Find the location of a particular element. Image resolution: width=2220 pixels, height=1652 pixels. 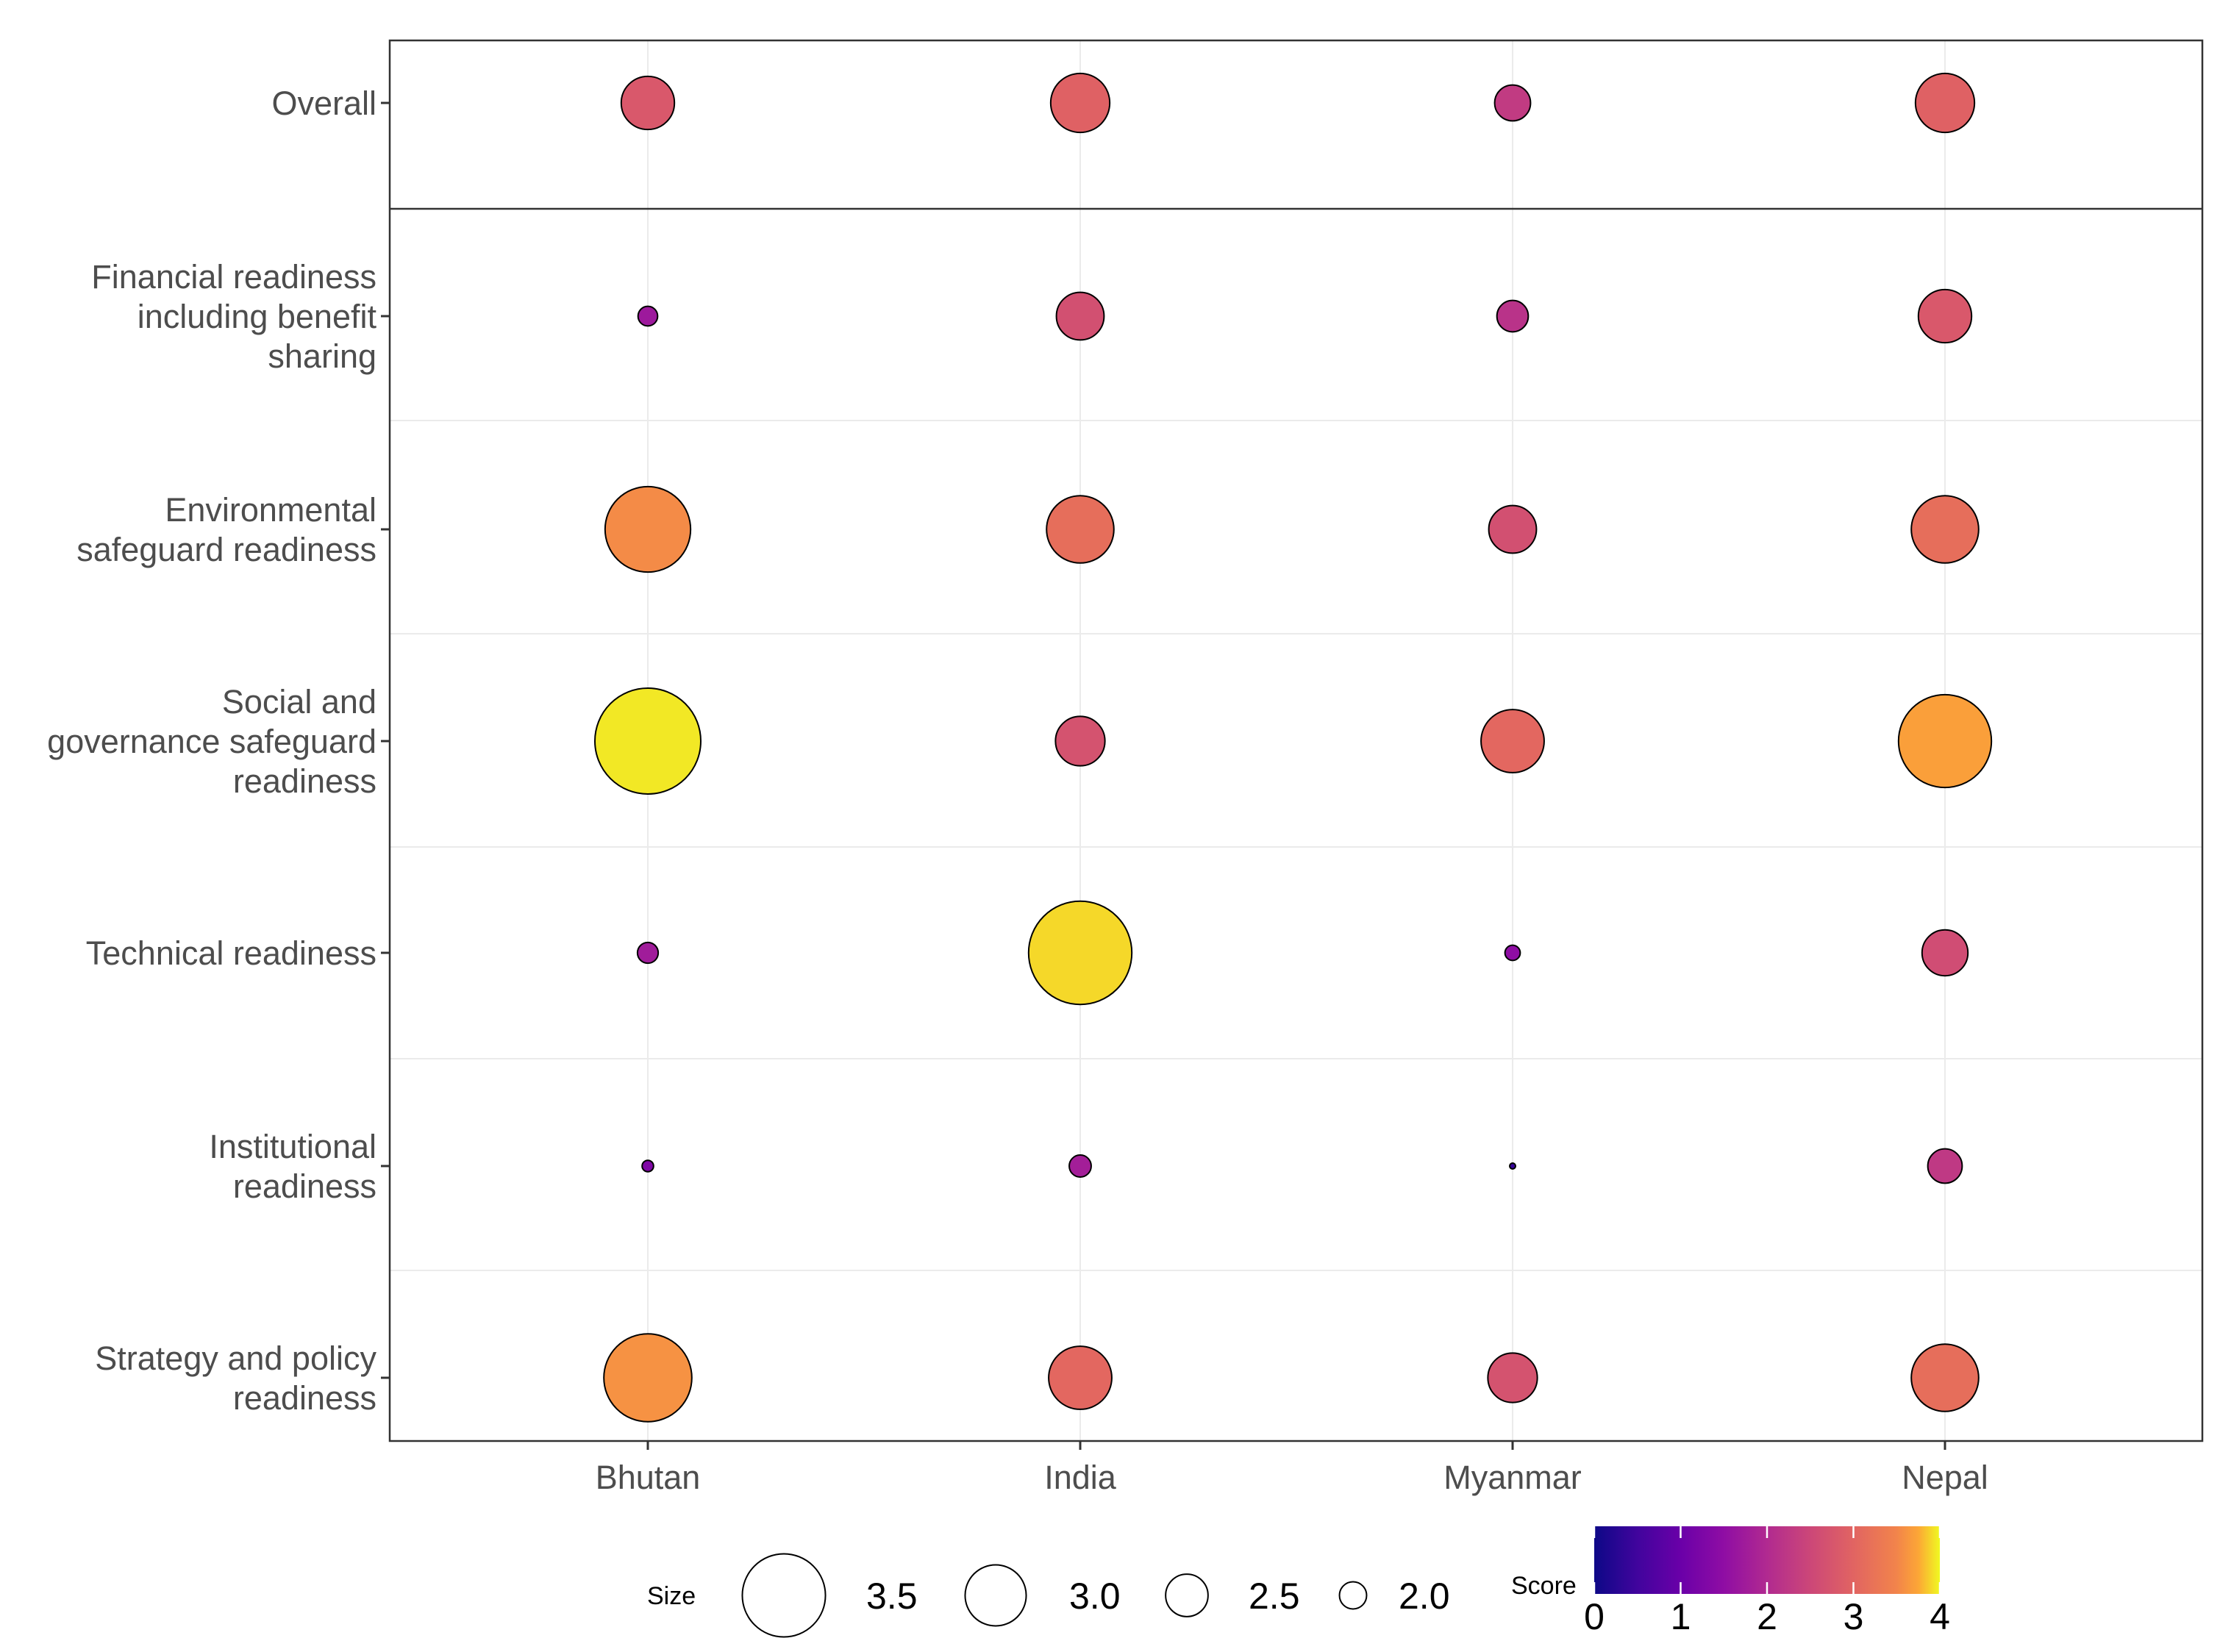

size-legend-label: 3.0 is located at coordinates (1095, 1596).